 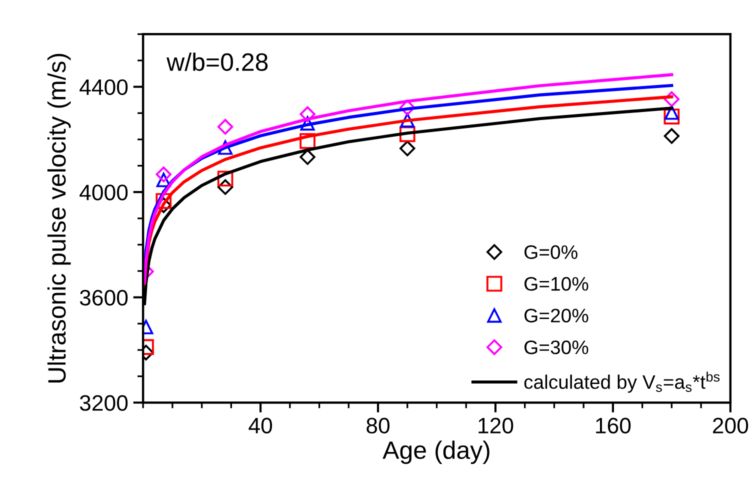 I want to click on y-tick-label: 4000, so click(x=104, y=192).